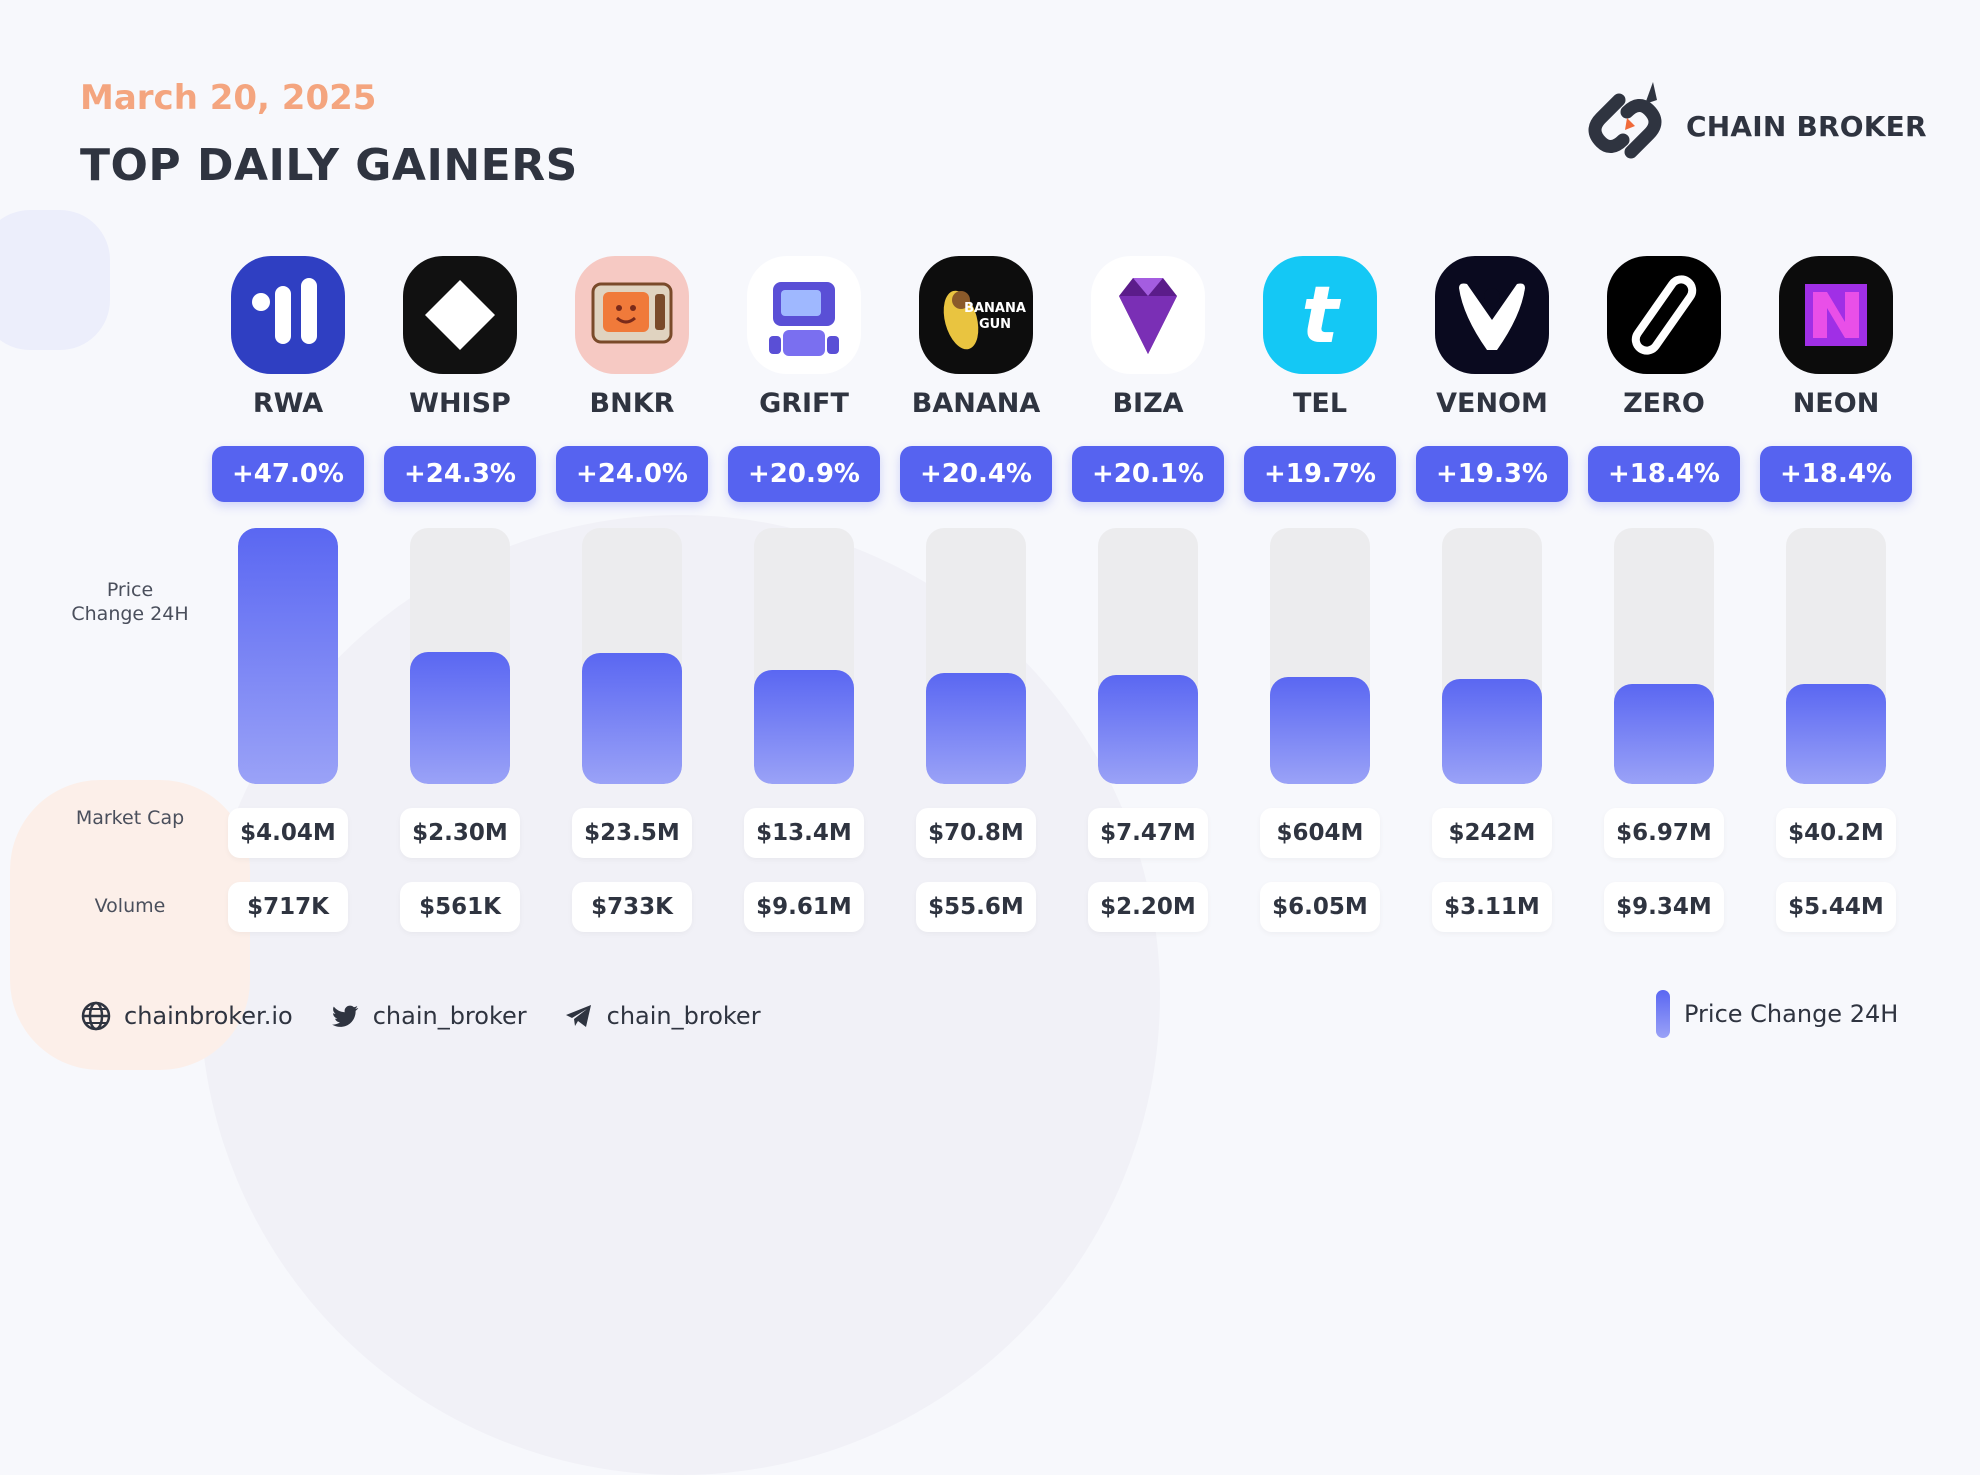 Image resolution: width=1980 pixels, height=1475 pixels. Describe the element at coordinates (804, 474) in the screenshot. I see `price-change-badge: +20.9%` at that location.